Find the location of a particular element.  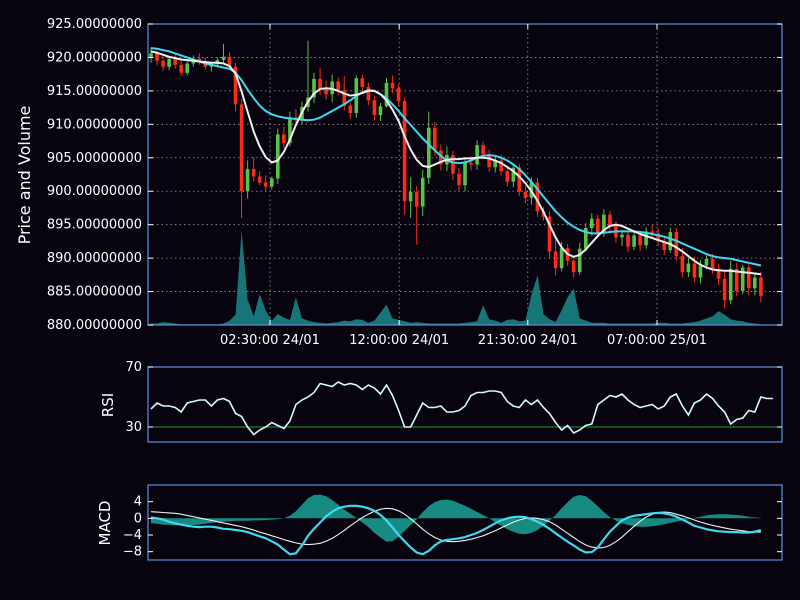

macd-y-ticks: −8 −4 04 is located at coordinates (452, 527).